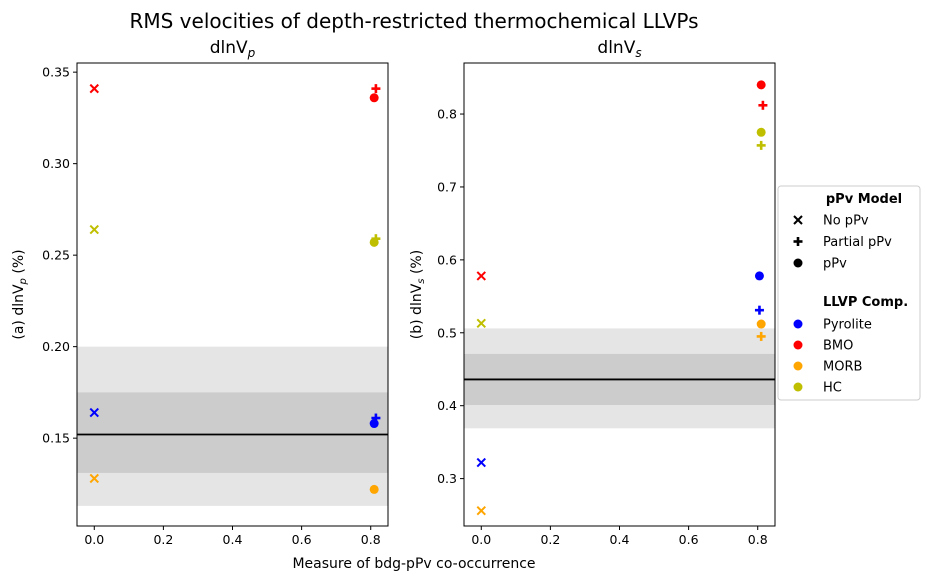 This screenshot has width=930, height=585. I want to click on data-point-morb-plus, so click(761, 336).